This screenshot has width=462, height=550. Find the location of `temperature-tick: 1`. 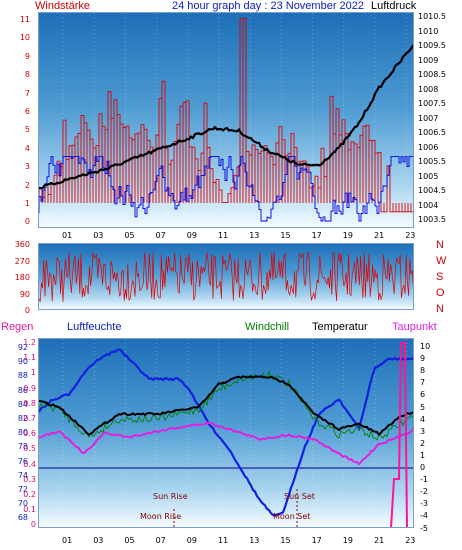

temperature-tick: 1 is located at coordinates (423, 455).